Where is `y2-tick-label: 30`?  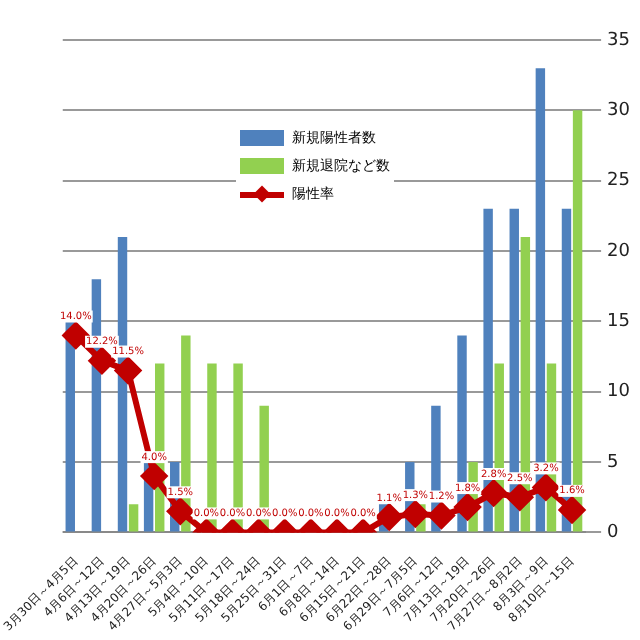 y2-tick-label: 30 is located at coordinates (619, 111).